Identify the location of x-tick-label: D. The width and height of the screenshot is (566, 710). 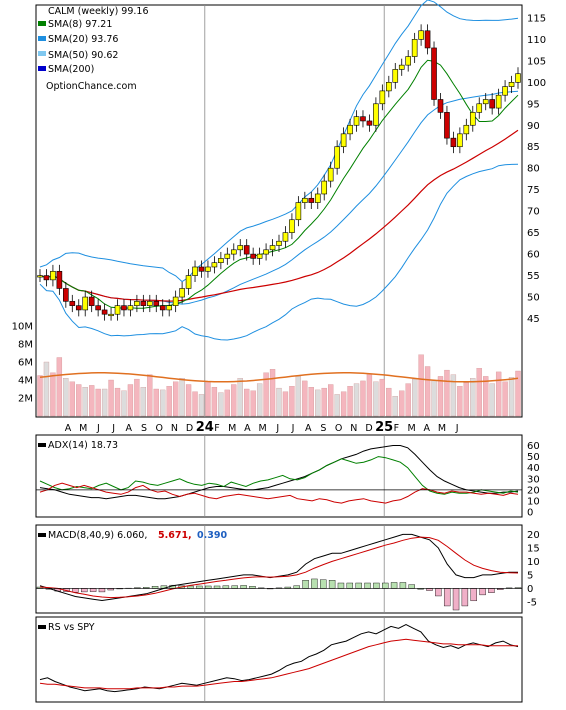
(189, 428).